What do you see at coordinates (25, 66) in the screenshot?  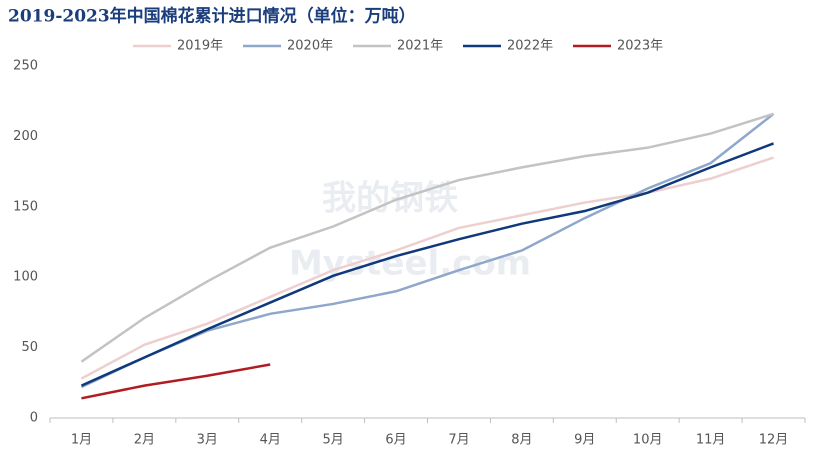 I see `y-tick-label: 250` at bounding box center [25, 66].